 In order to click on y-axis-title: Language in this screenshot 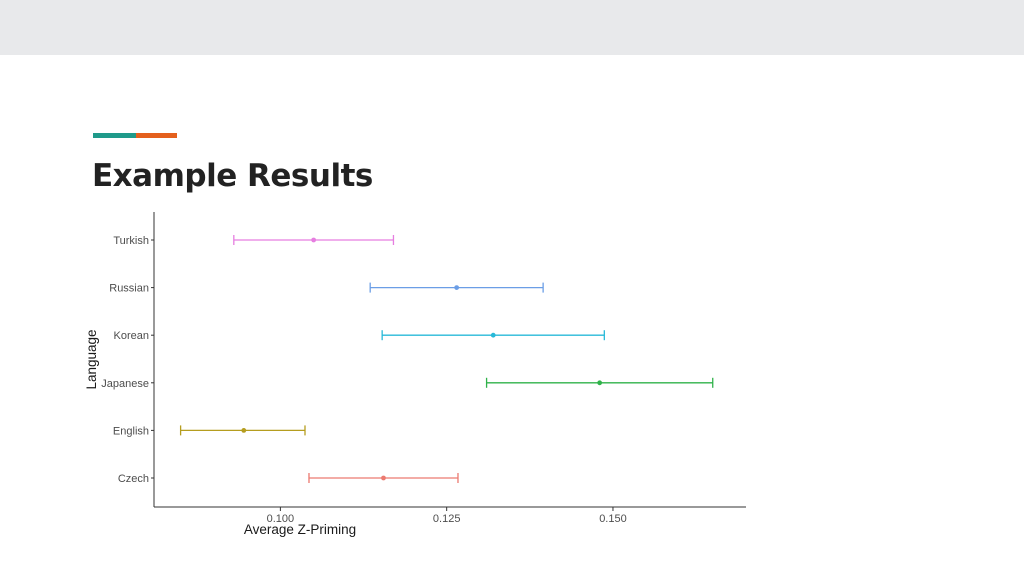, I will do `click(91, 359)`.